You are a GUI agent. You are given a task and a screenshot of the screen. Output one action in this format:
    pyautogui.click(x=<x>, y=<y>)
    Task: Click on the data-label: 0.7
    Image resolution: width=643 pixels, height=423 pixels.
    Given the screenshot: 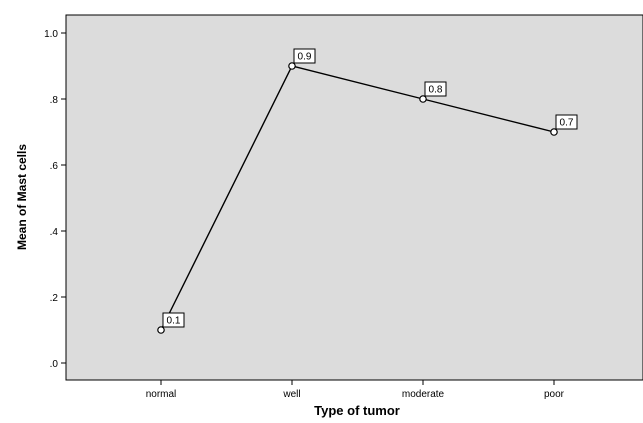 What is the action you would take?
    pyautogui.click(x=567, y=123)
    